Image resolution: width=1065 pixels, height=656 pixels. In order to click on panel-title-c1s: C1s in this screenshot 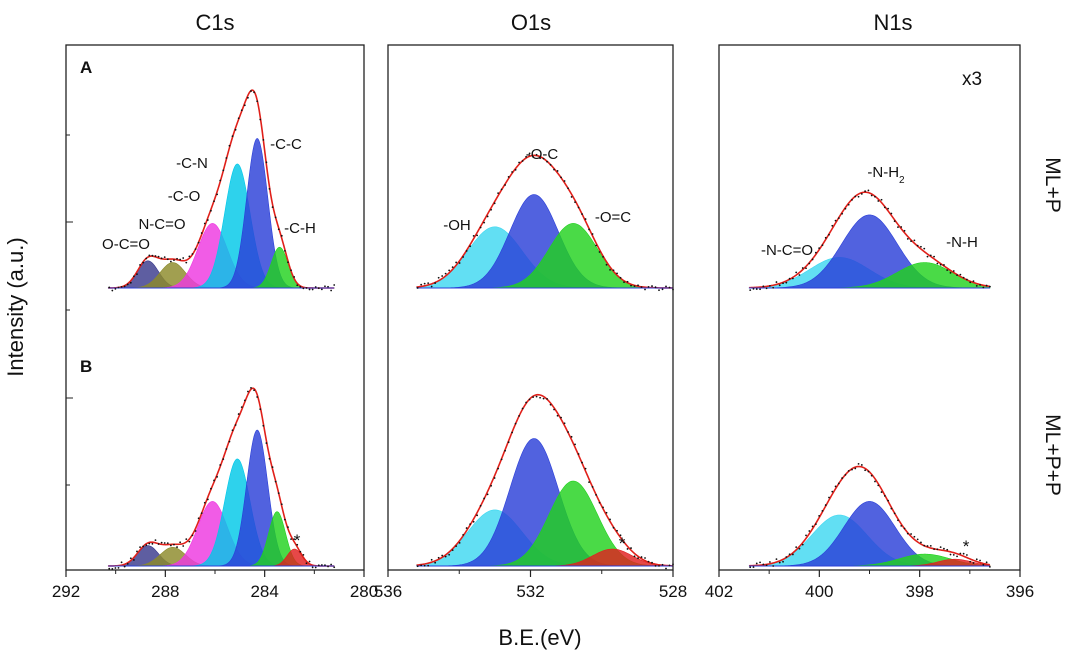, I will do `click(214, 22)`.